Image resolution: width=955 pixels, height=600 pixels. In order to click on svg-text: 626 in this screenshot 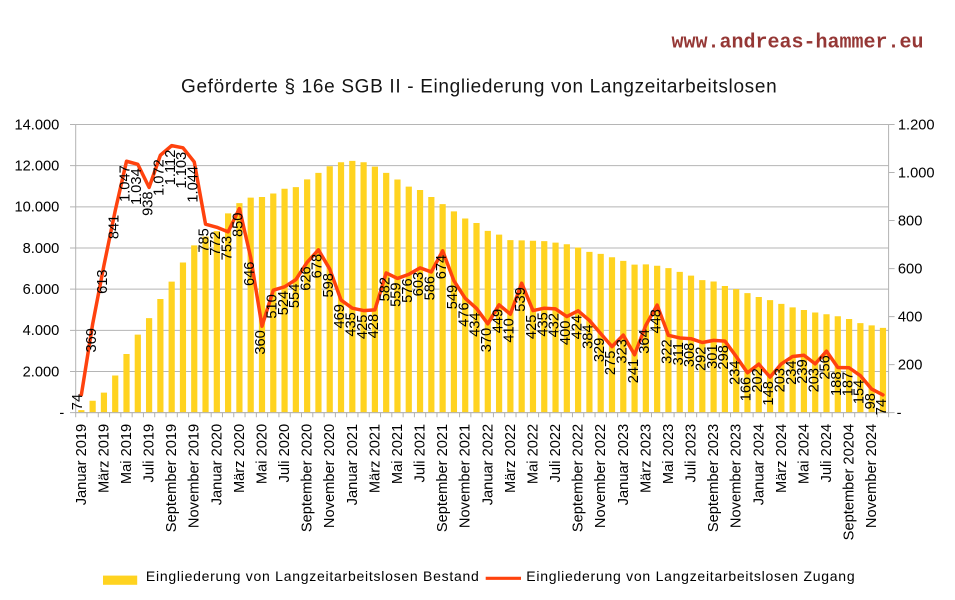, I will do `click(306, 278)`.